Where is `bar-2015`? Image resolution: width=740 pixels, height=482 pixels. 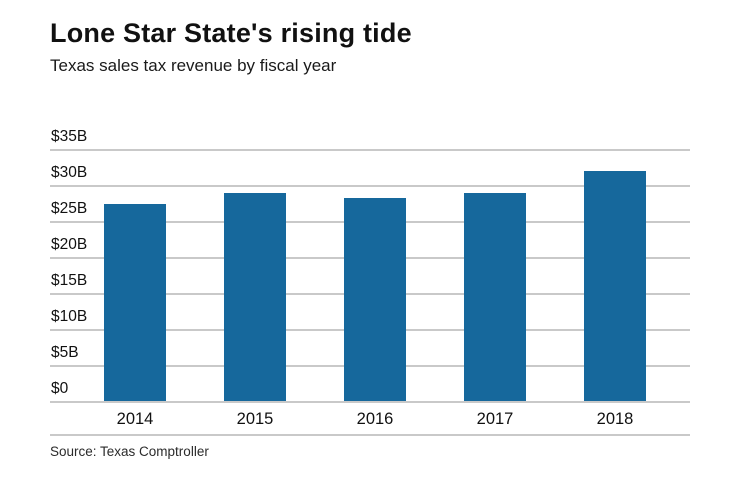 bar-2015 is located at coordinates (255, 297).